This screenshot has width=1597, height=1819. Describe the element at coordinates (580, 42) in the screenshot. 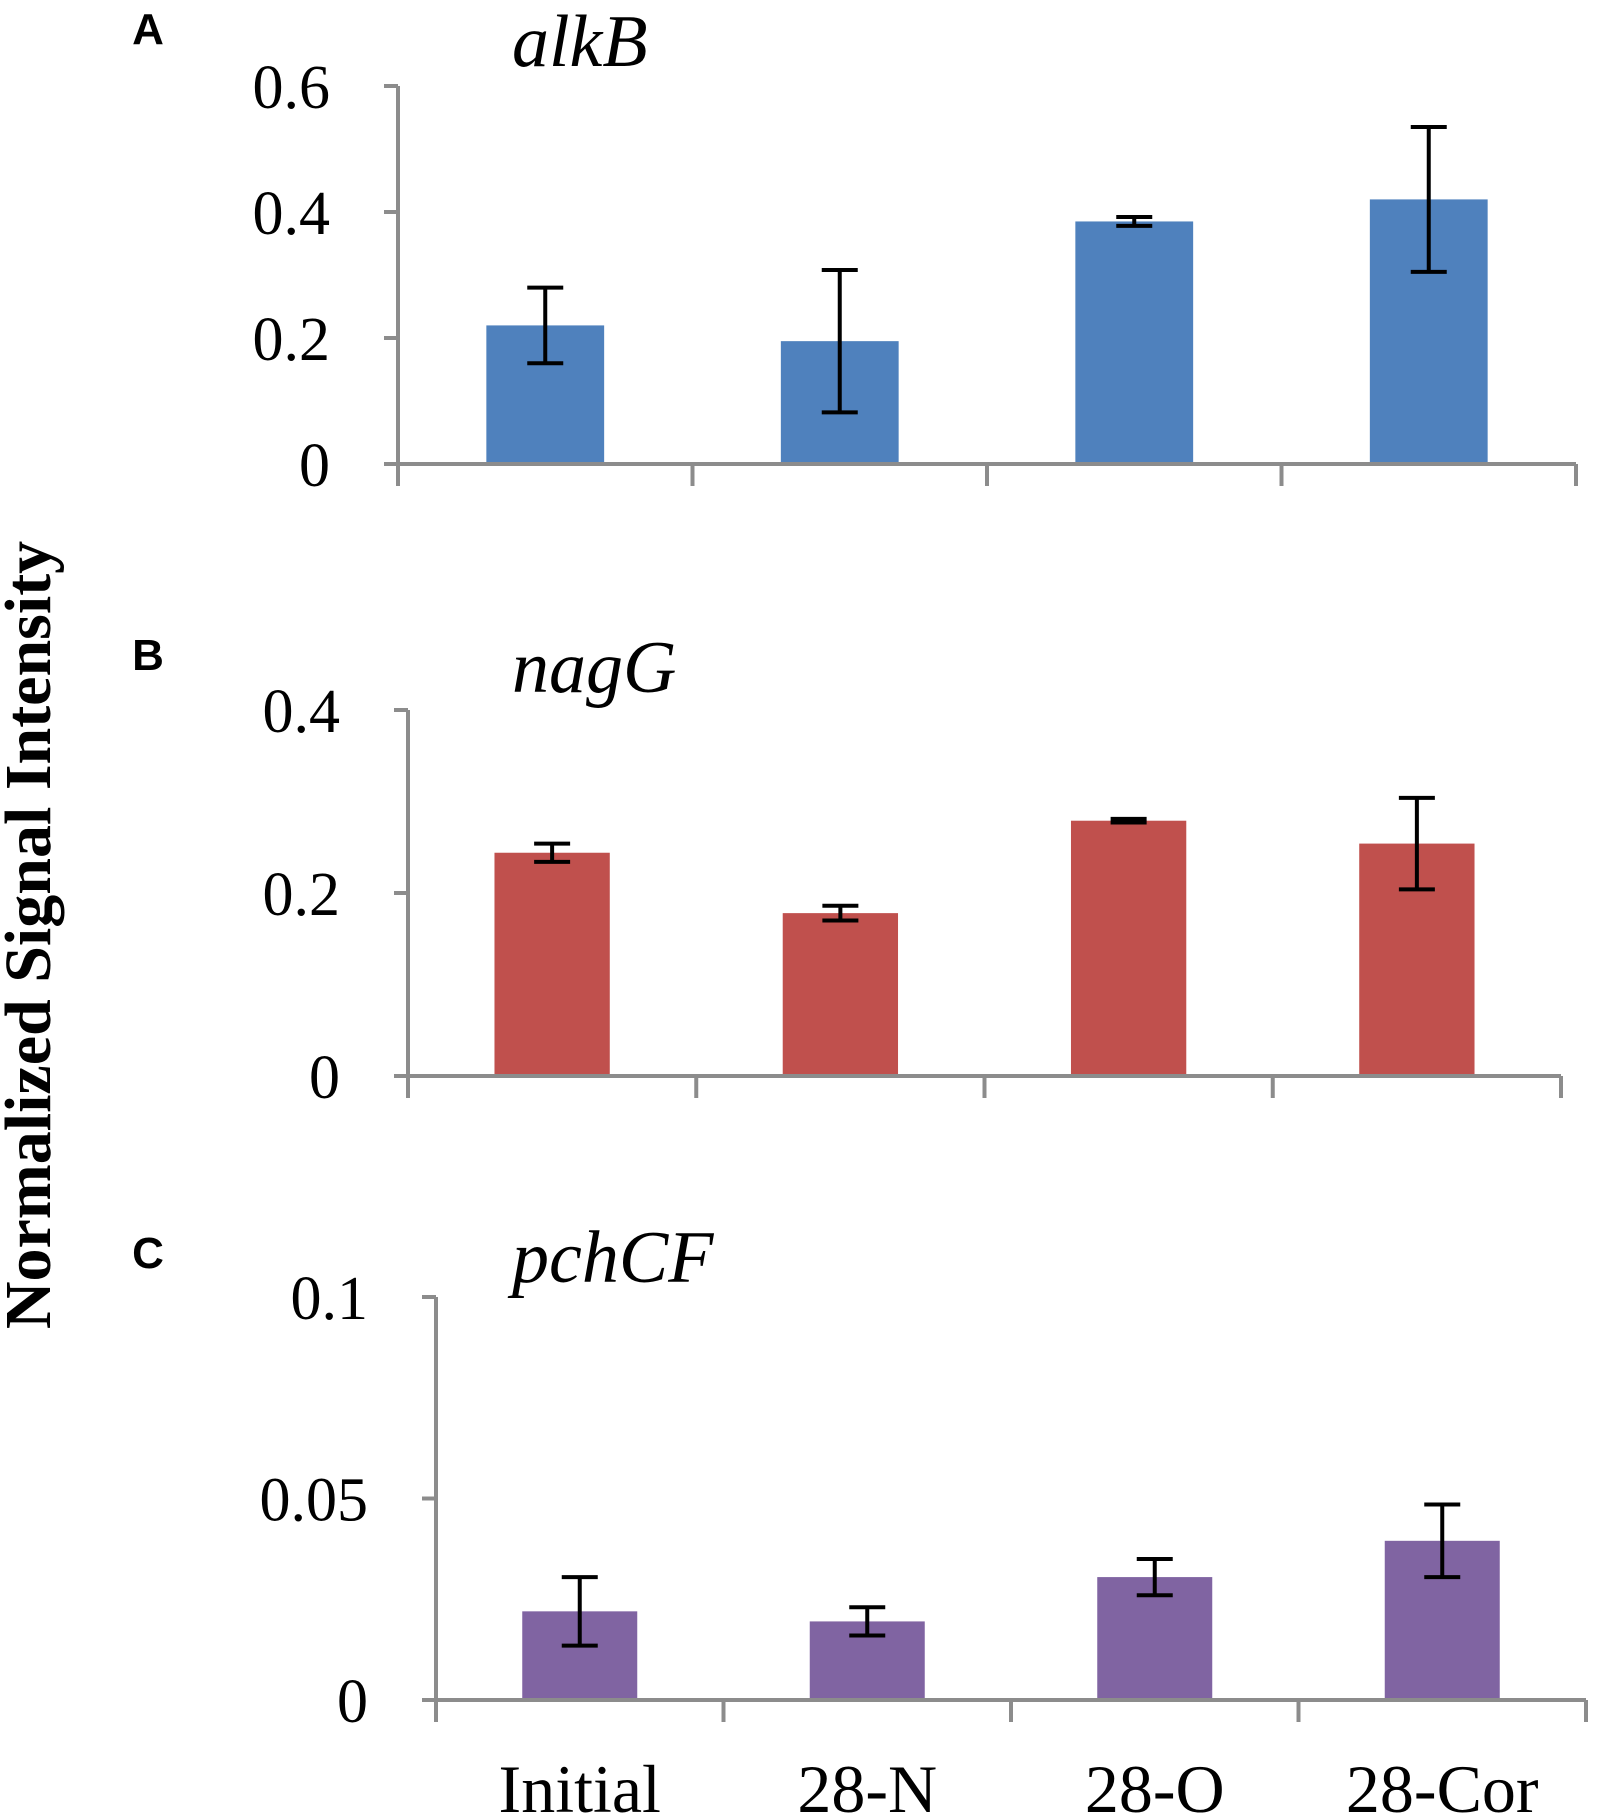

I see `chart-title: alkB` at that location.